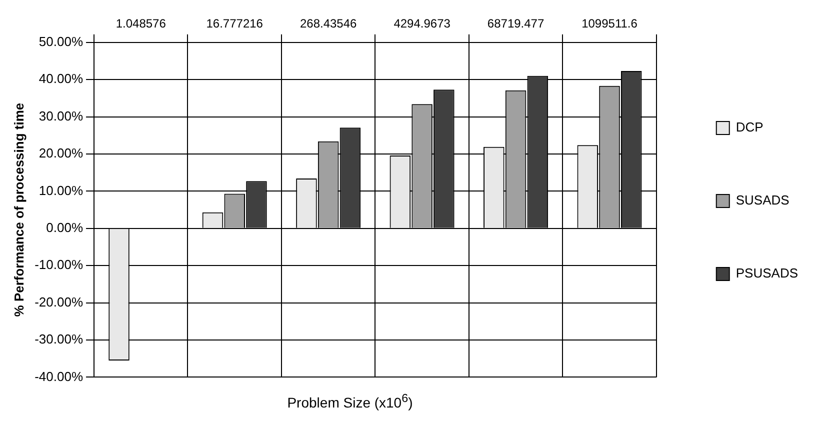 This screenshot has height=425, width=820. I want to click on x-tick-label: 68719.477, so click(515, 23).